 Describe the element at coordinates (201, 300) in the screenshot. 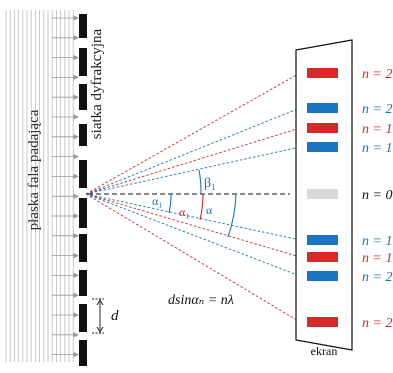

I see `grating-equation: dsinαₙ = nλ` at that location.